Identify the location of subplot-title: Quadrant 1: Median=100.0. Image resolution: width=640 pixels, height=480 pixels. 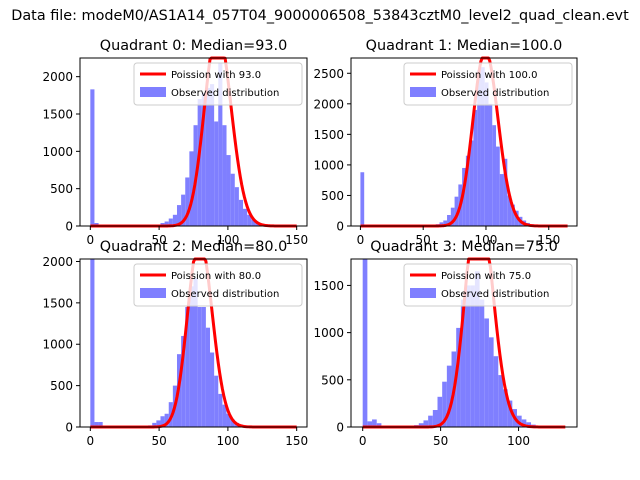
(464, 46).